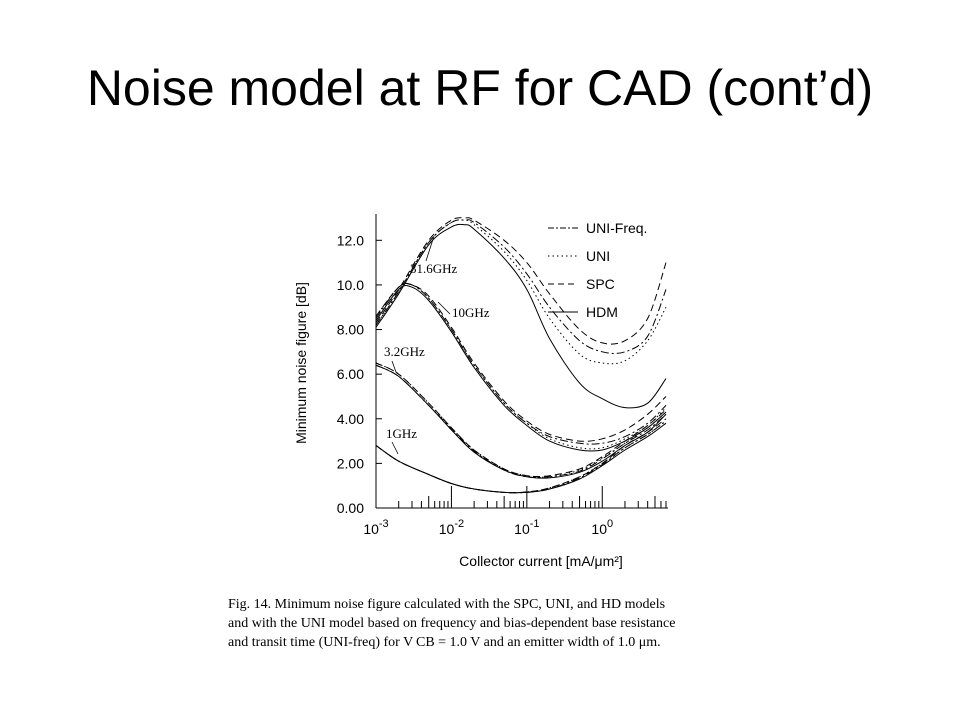 The width and height of the screenshot is (960, 720). I want to click on series-hdm-1ghz, so click(521, 458).